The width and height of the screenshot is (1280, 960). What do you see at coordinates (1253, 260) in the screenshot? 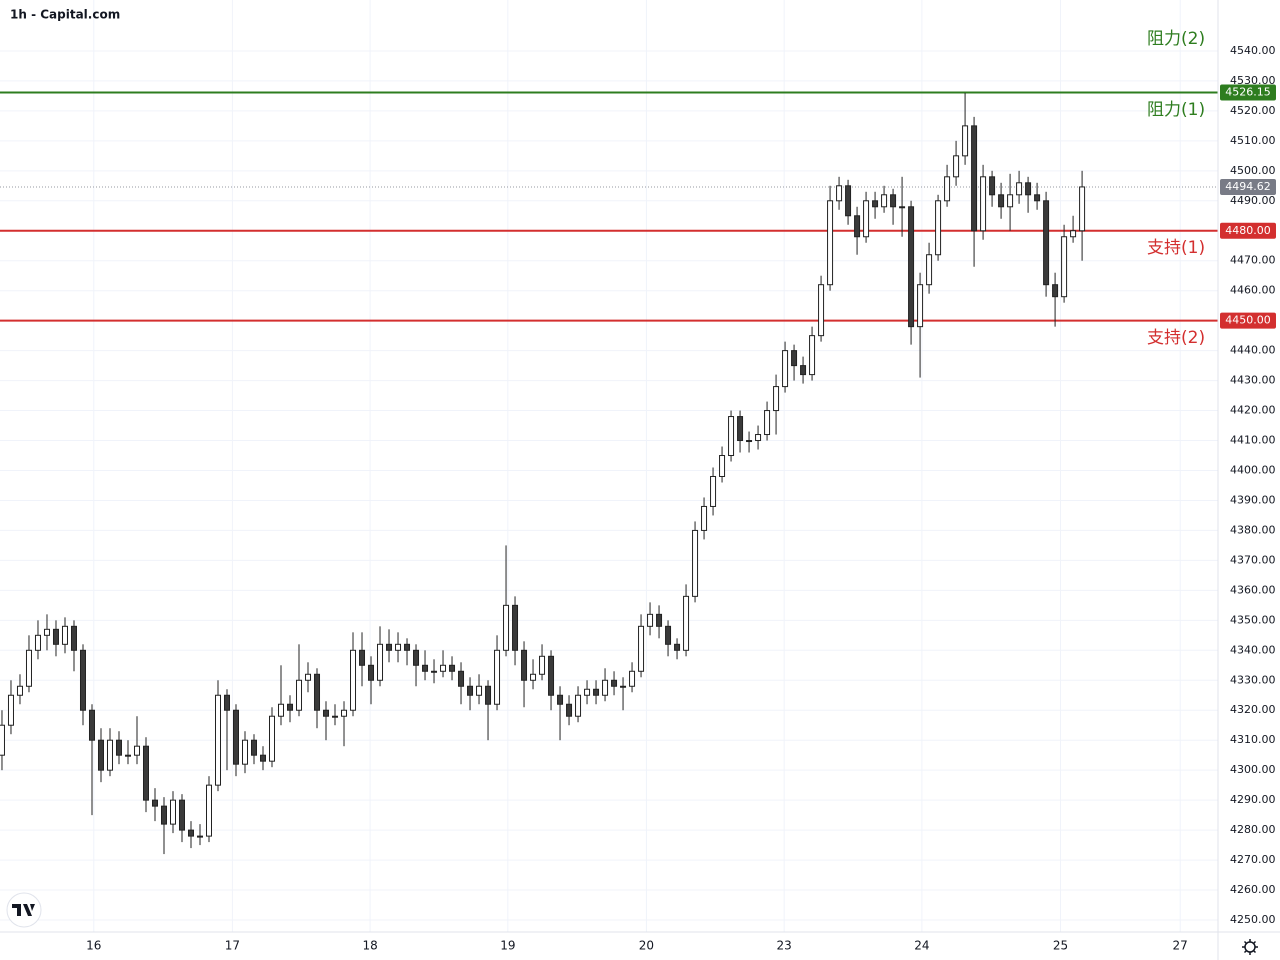
I see `y-tick-label: 4470.00` at bounding box center [1253, 260].